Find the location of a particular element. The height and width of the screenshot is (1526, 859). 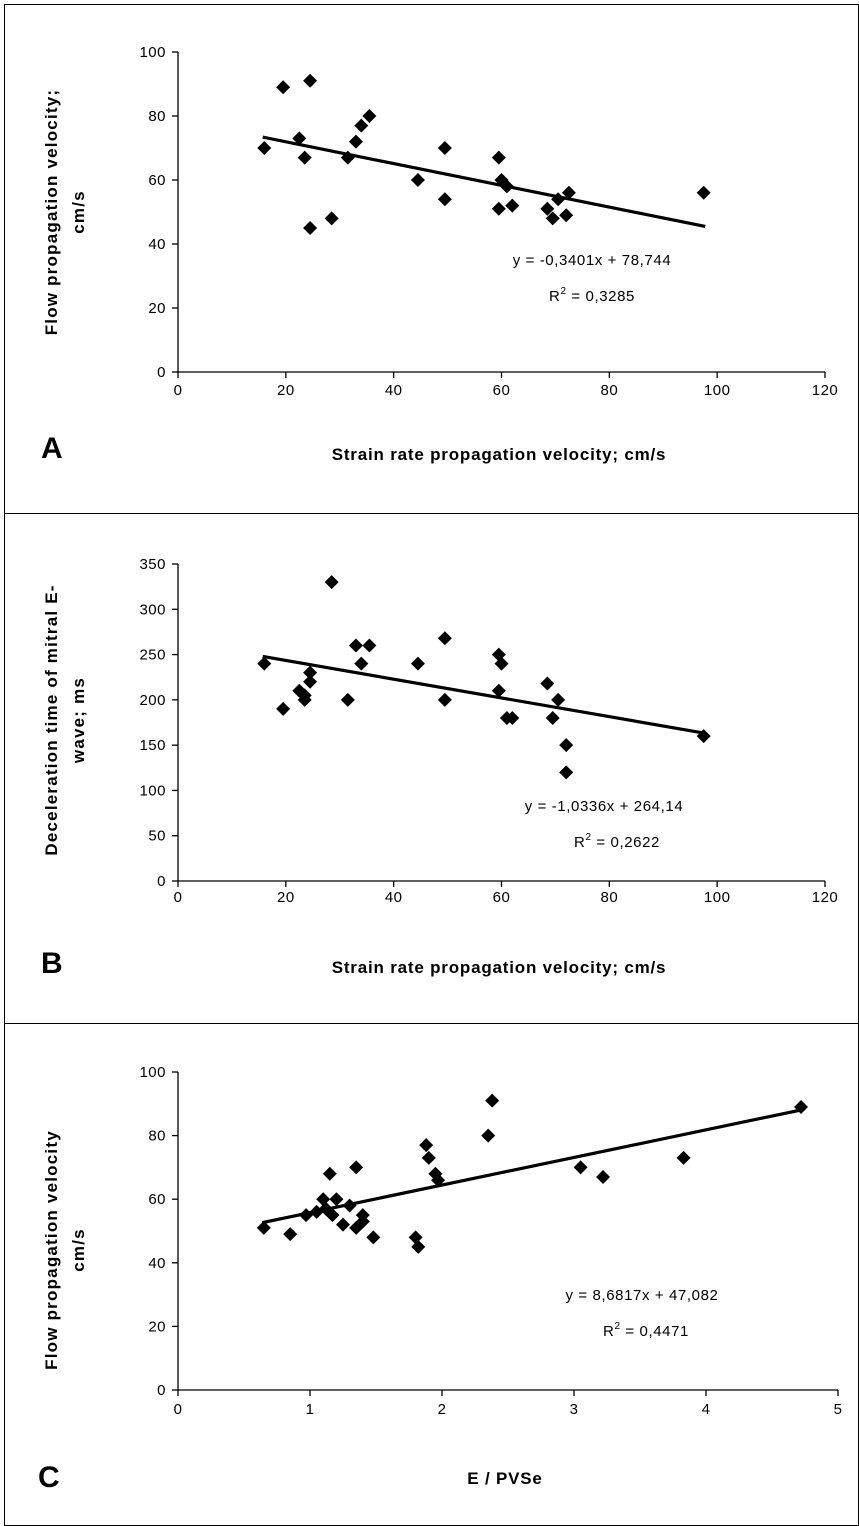

panel-b-y-tick-label: 100 is located at coordinates (152, 790).